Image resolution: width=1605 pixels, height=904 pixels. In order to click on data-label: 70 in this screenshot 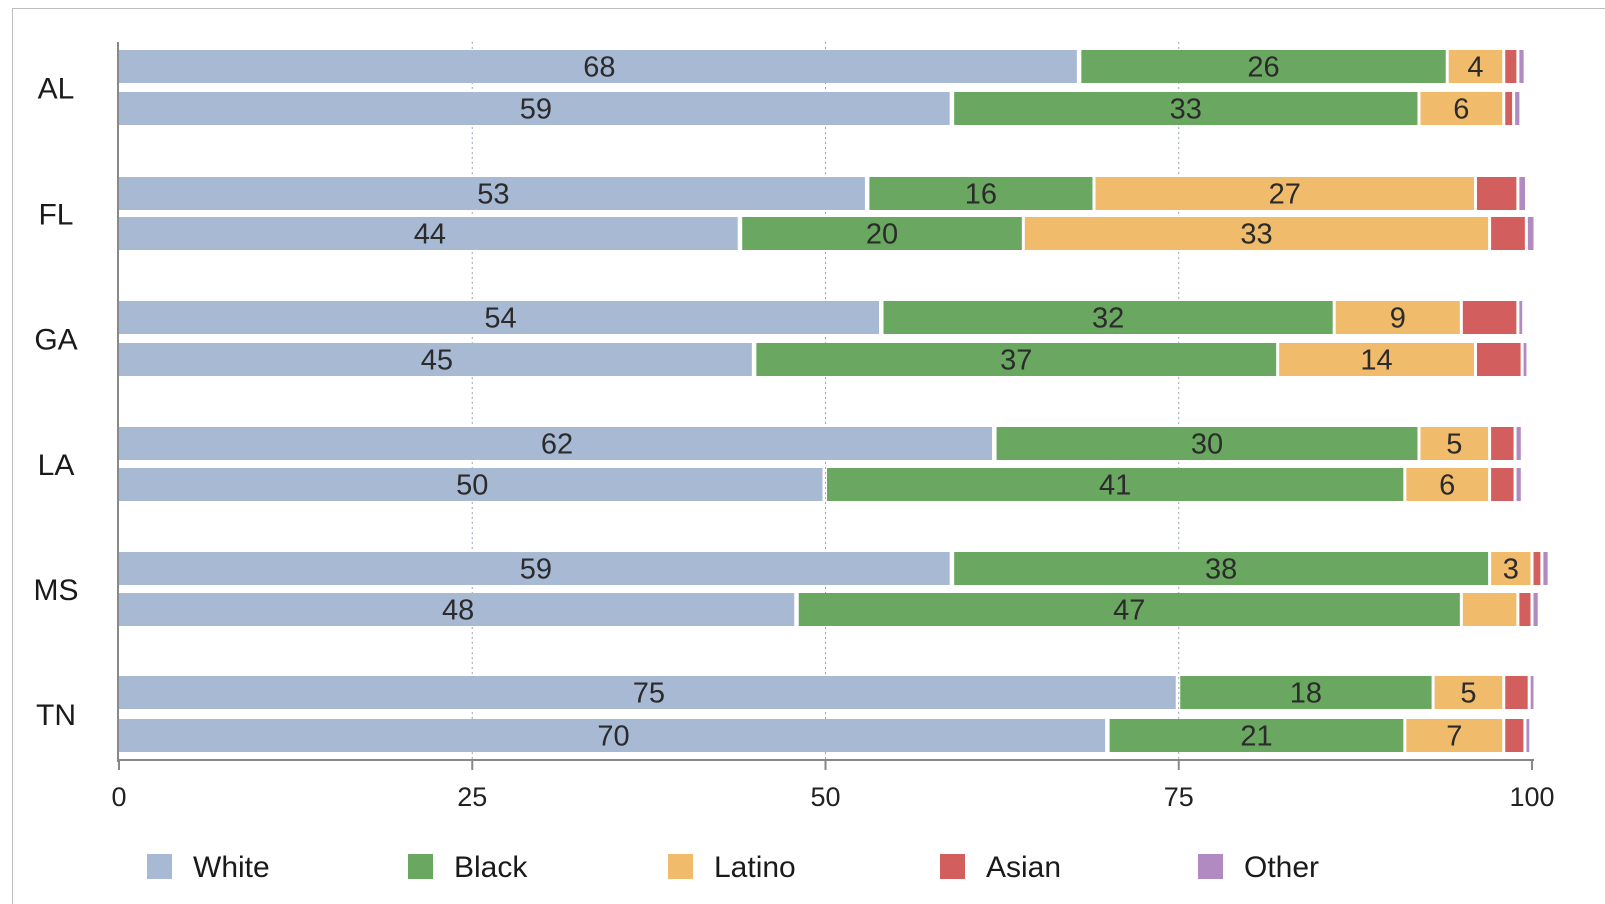, I will do `click(613, 737)`.